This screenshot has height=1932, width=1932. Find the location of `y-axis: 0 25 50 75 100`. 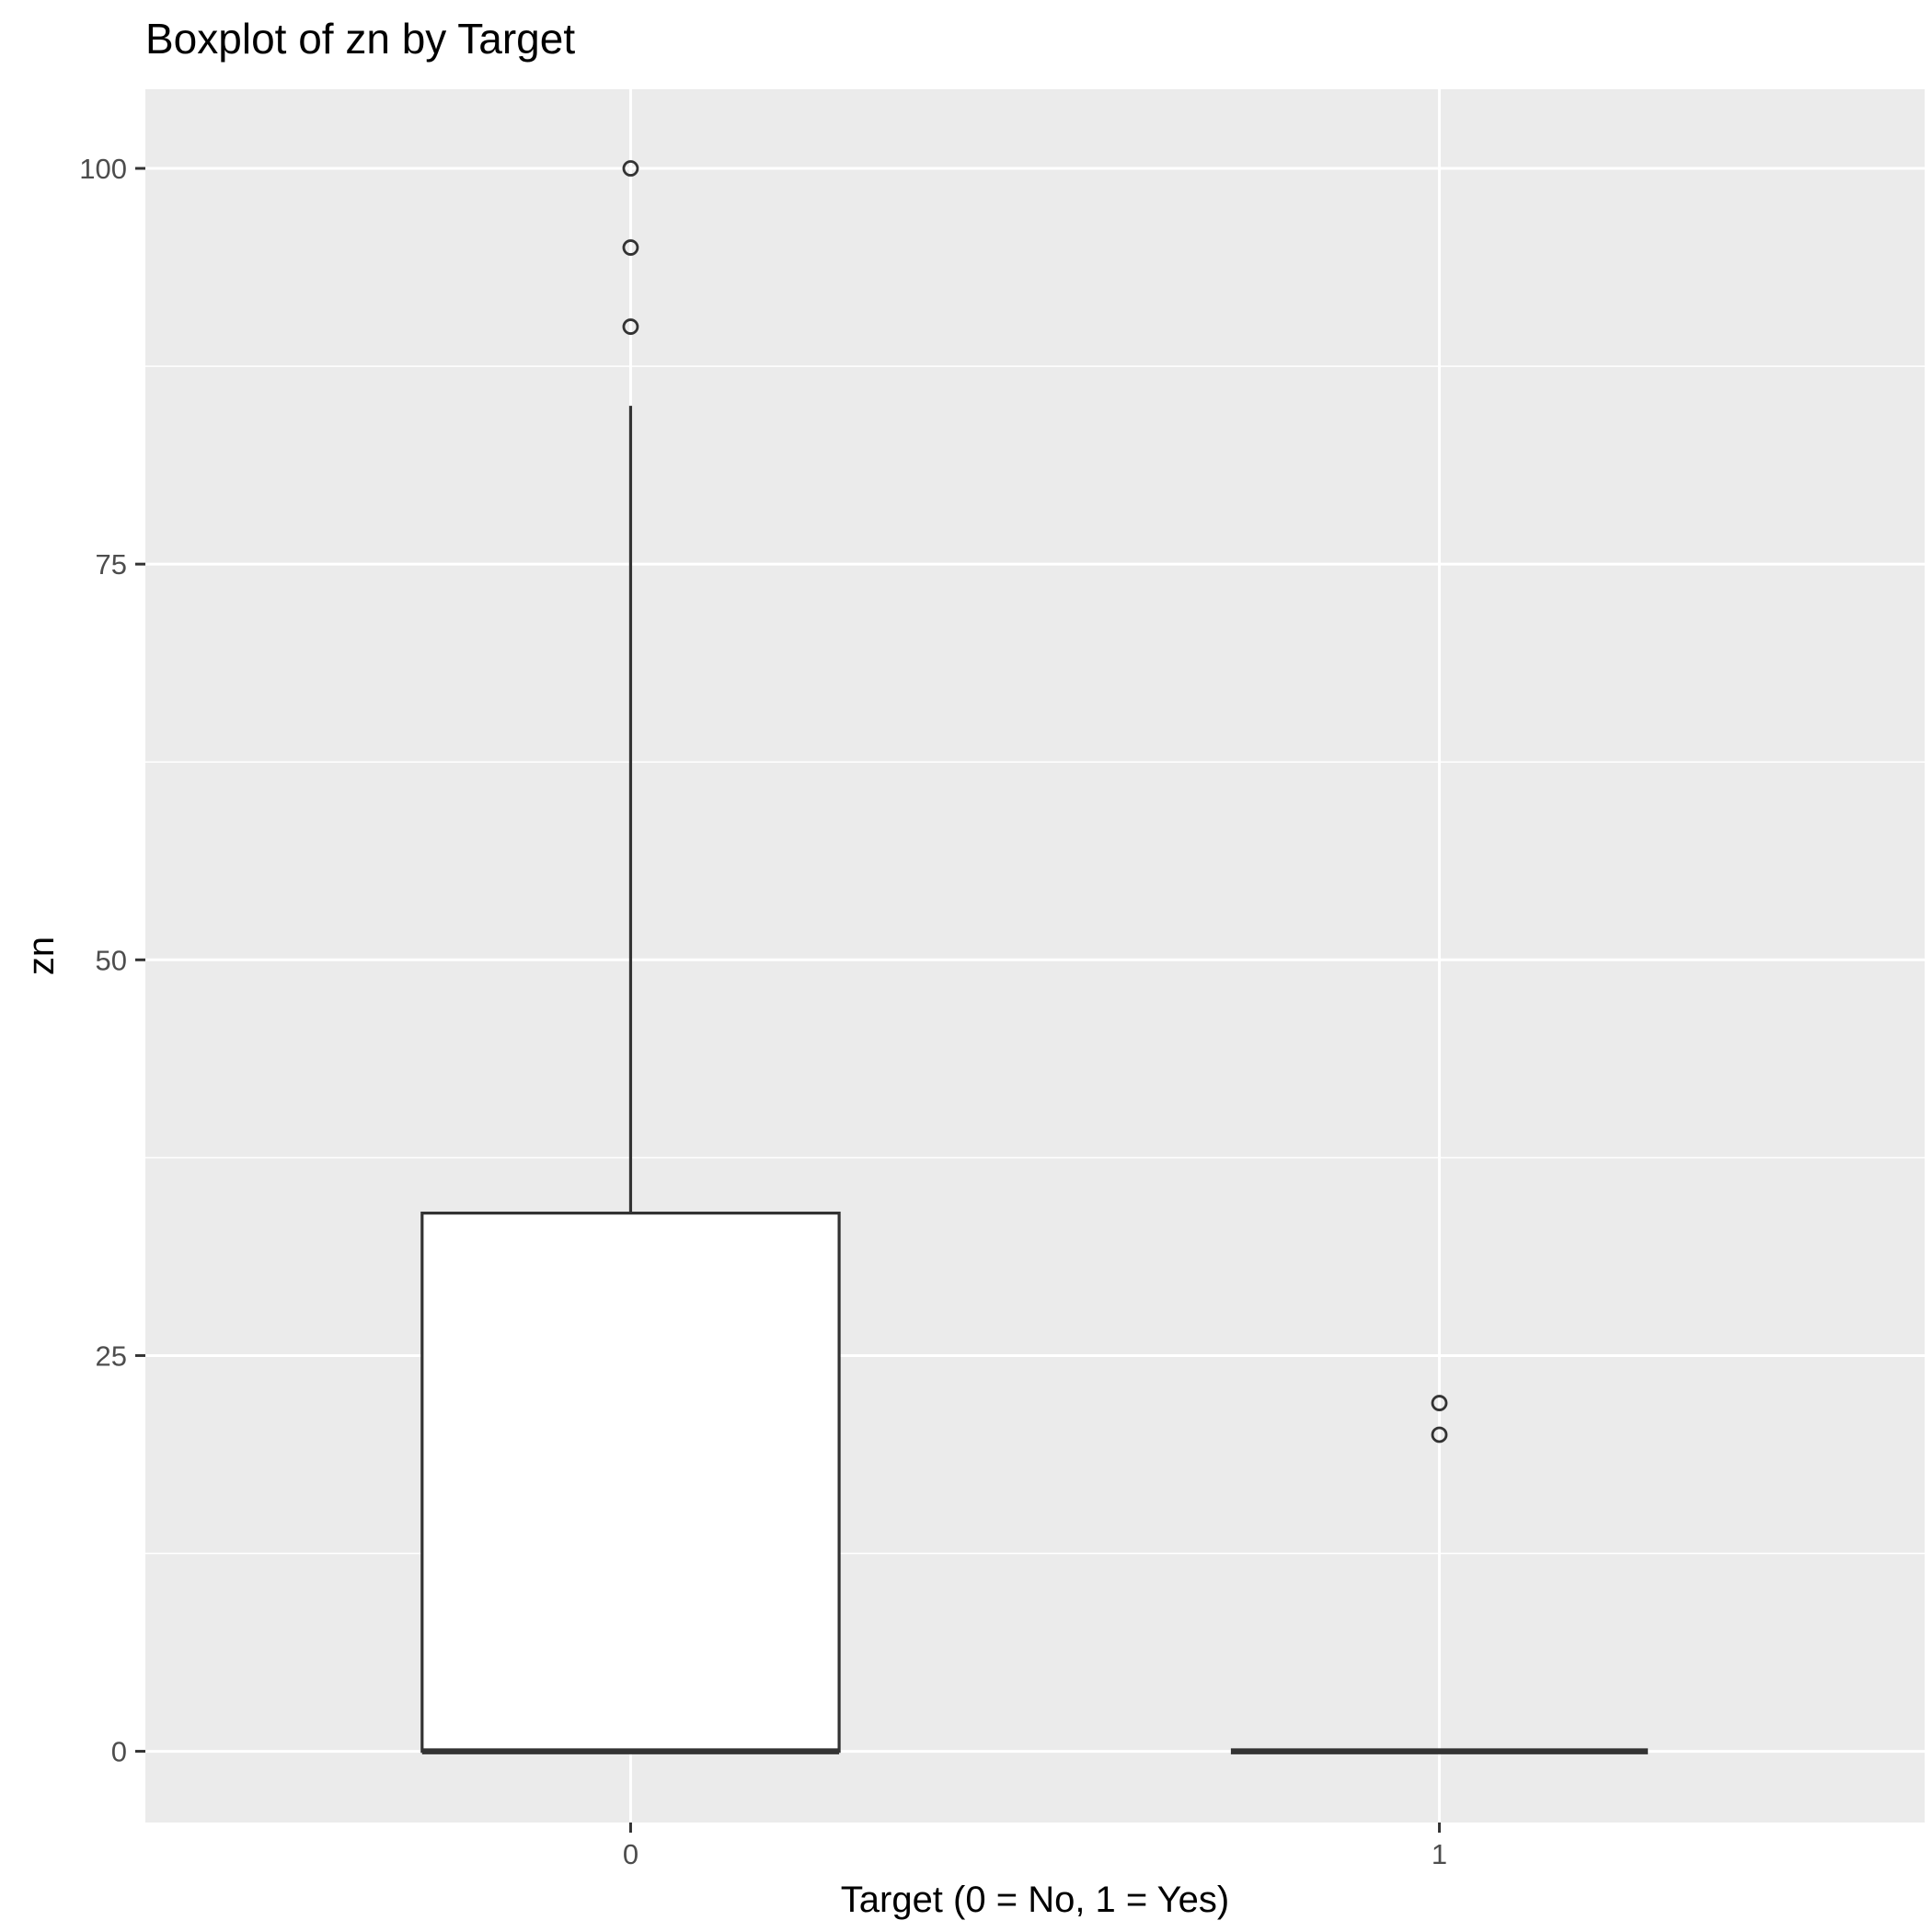

y-axis: 0 25 50 75 100 is located at coordinates (112, 960).